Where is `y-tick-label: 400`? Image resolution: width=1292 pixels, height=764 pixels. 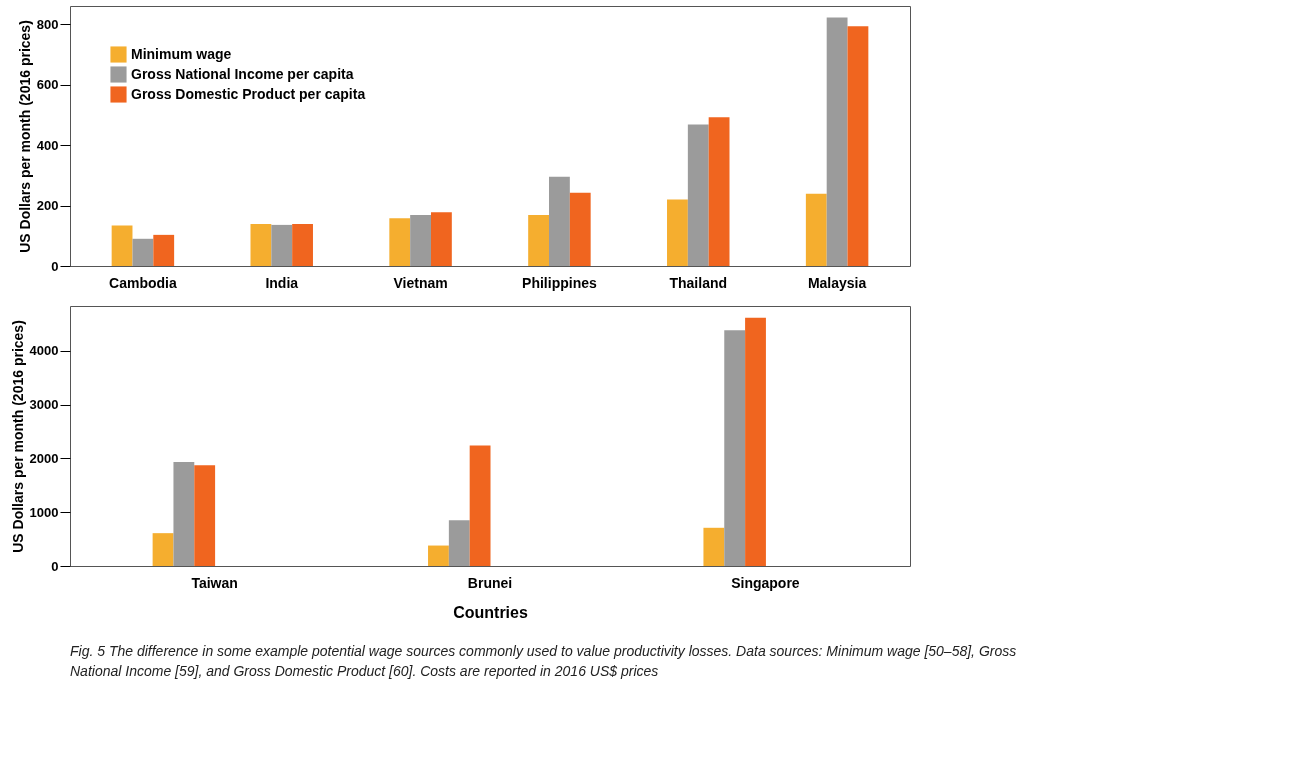
y-tick-label: 400 is located at coordinates (47, 145).